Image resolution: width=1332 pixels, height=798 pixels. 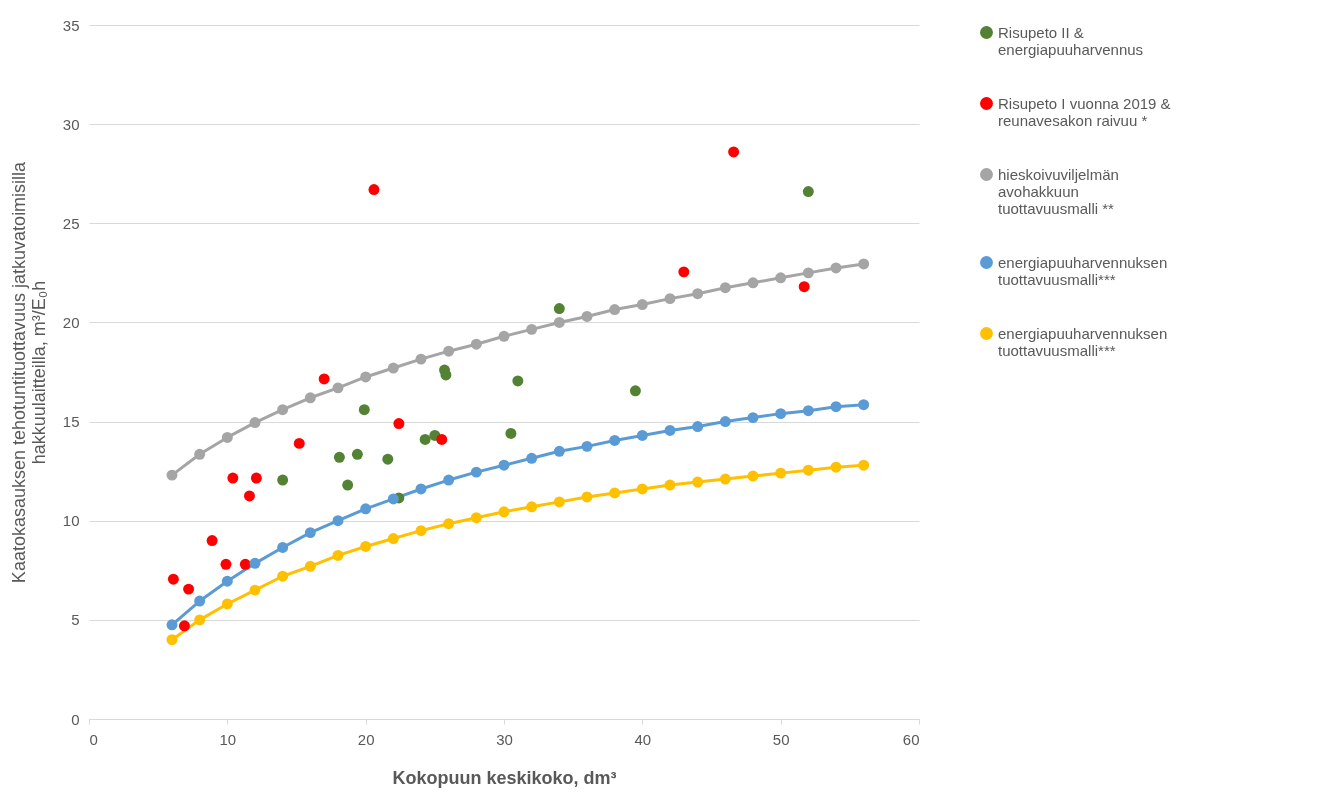 What do you see at coordinates (643, 739) in the screenshot?
I see `x-tick-label: 40` at bounding box center [643, 739].